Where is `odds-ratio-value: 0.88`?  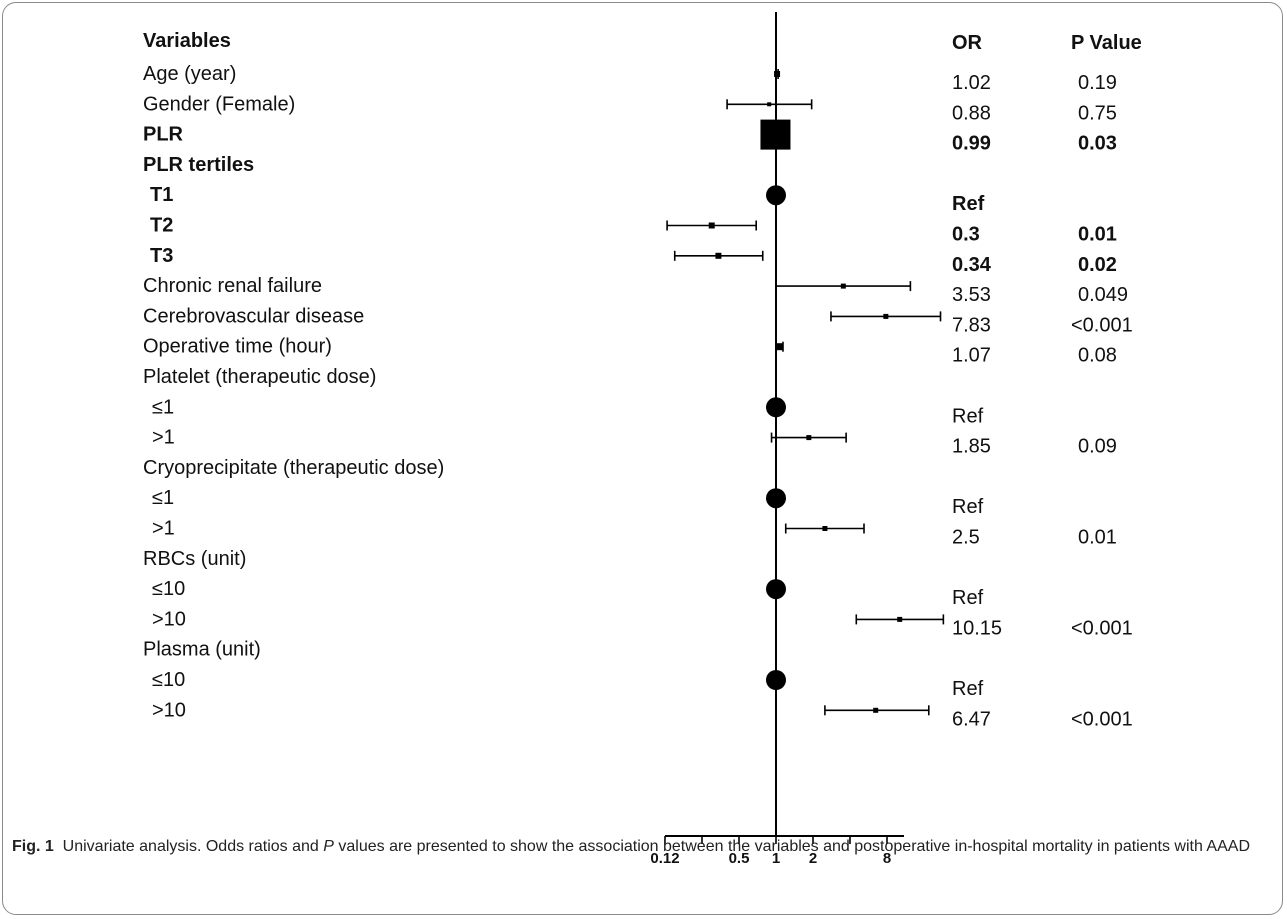
odds-ratio-value: 0.88 is located at coordinates (971, 113).